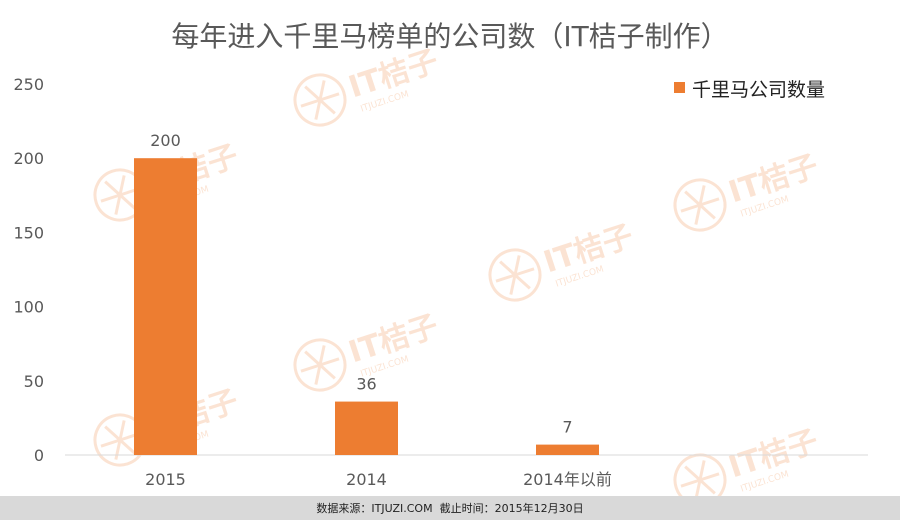 This screenshot has height=520, width=900. What do you see at coordinates (679, 87) in the screenshot?
I see `legend-swatch` at bounding box center [679, 87].